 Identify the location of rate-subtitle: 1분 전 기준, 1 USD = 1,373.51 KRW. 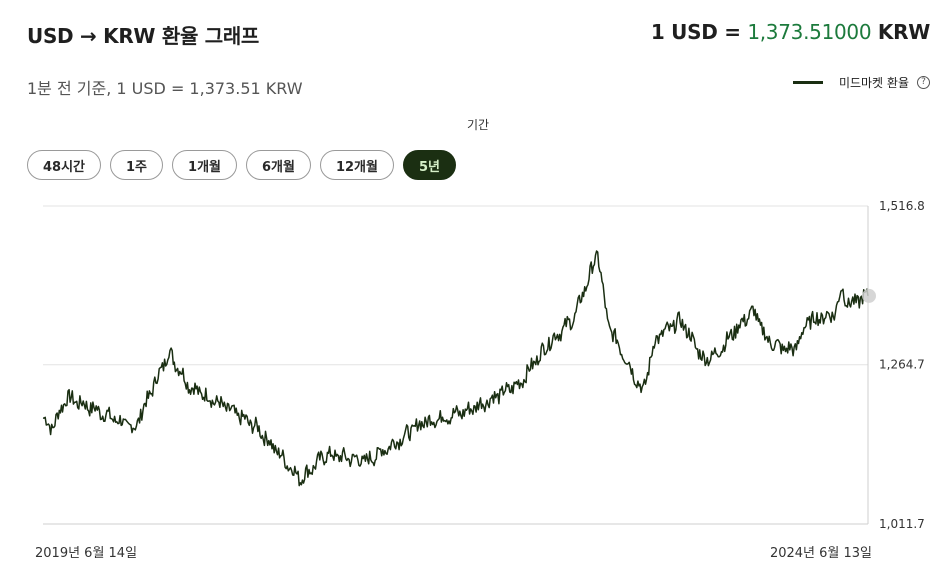
(165, 88).